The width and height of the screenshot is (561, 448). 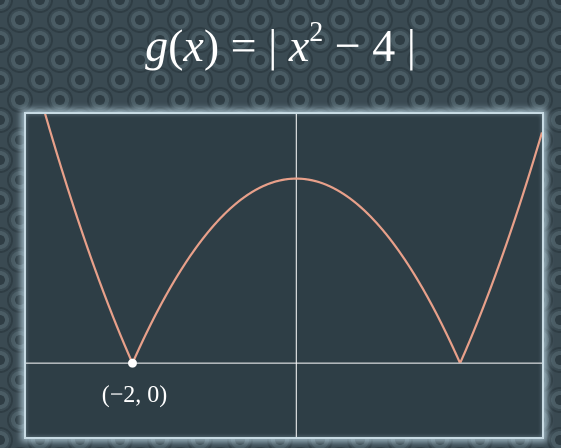 I want to click on title-variable-2: x, so click(x=299, y=45).